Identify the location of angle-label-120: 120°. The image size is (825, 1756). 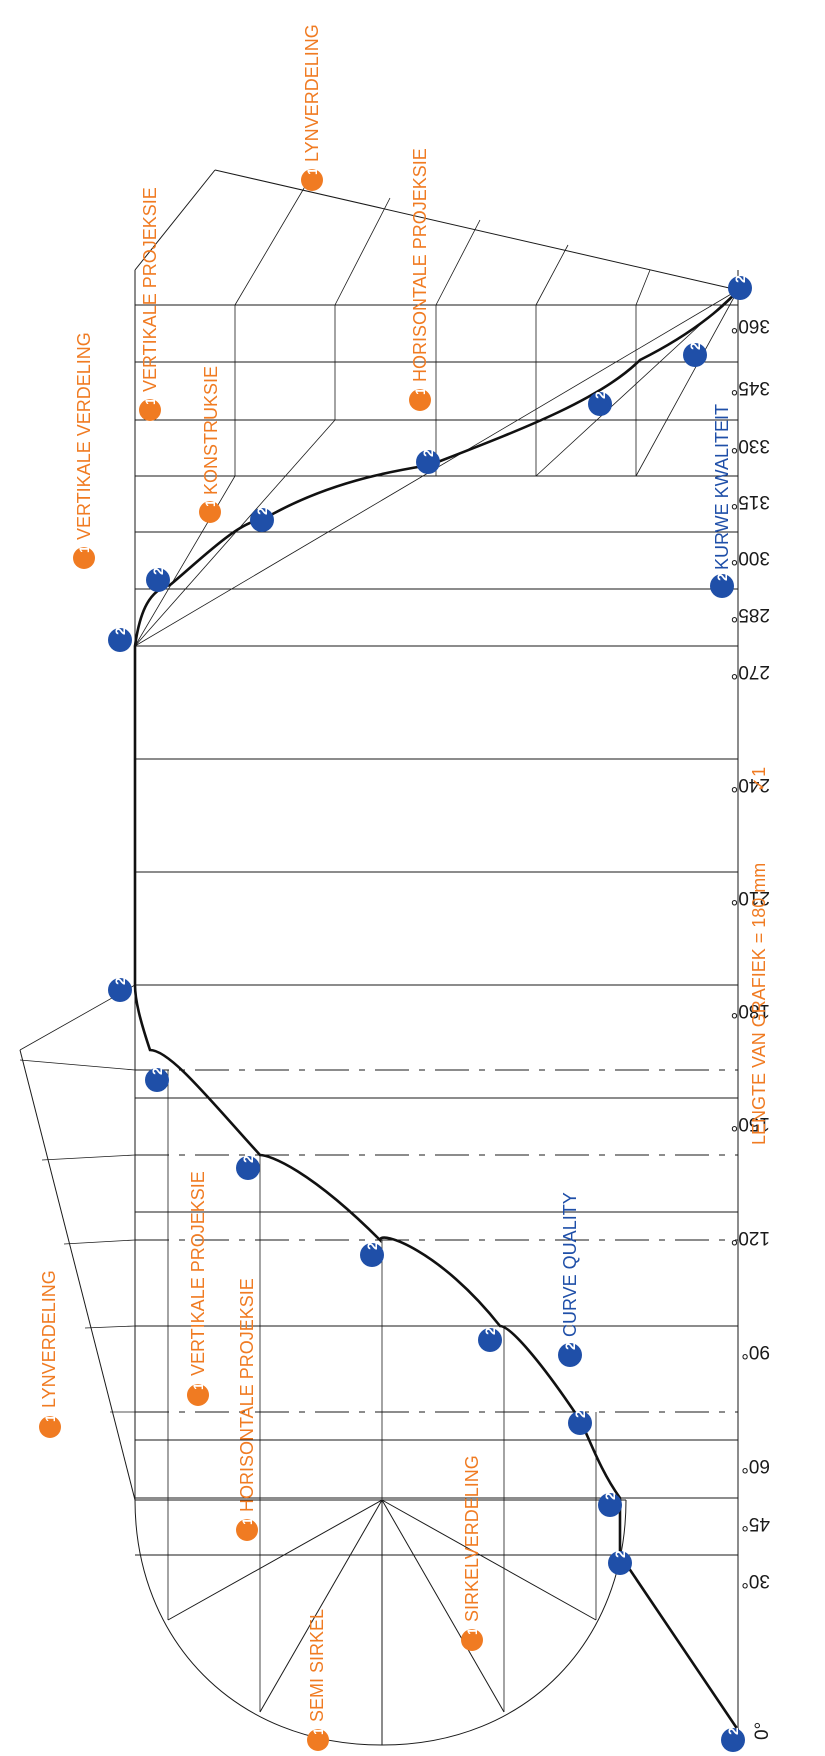
(750, 1237).